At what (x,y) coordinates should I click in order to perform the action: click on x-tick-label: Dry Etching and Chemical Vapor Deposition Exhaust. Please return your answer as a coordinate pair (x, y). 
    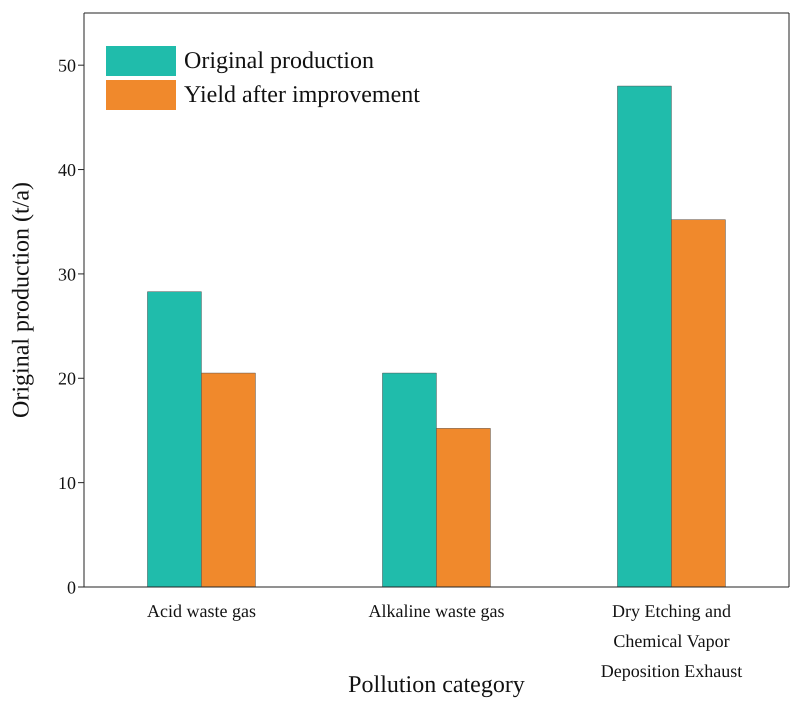
    Looking at the image, I should click on (671, 641).